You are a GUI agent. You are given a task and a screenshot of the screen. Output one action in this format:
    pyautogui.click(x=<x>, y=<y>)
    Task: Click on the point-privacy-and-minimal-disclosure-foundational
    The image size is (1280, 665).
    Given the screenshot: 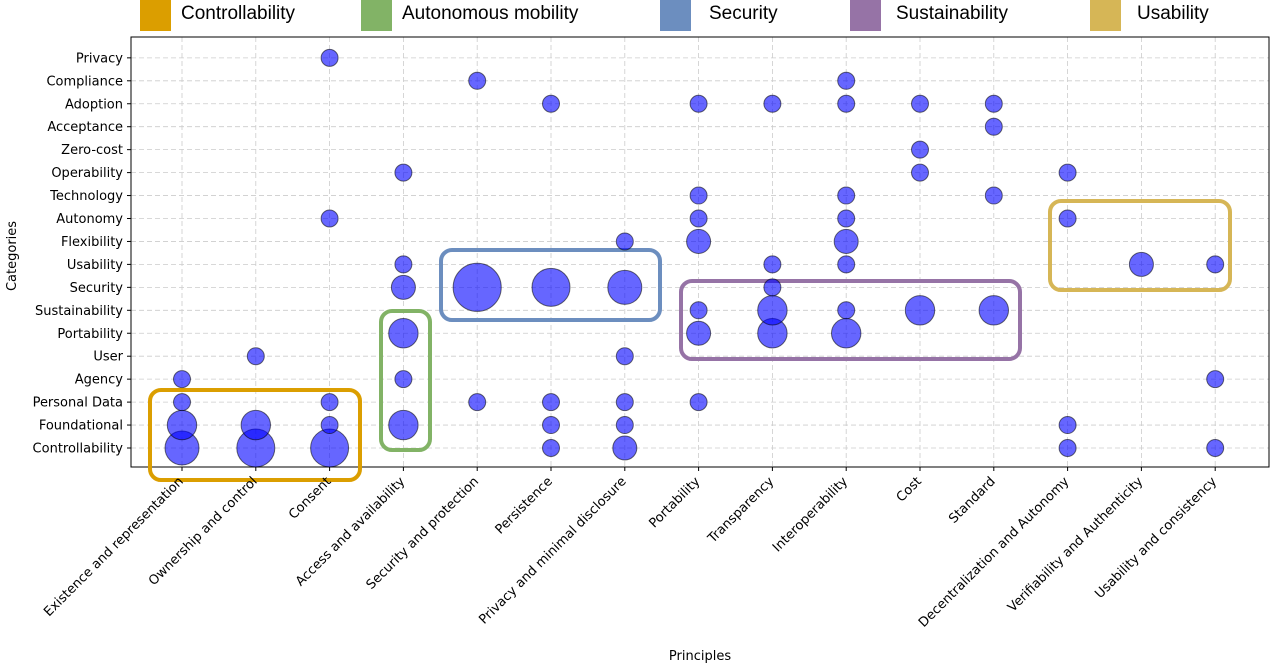 What is the action you would take?
    pyautogui.click(x=624, y=425)
    